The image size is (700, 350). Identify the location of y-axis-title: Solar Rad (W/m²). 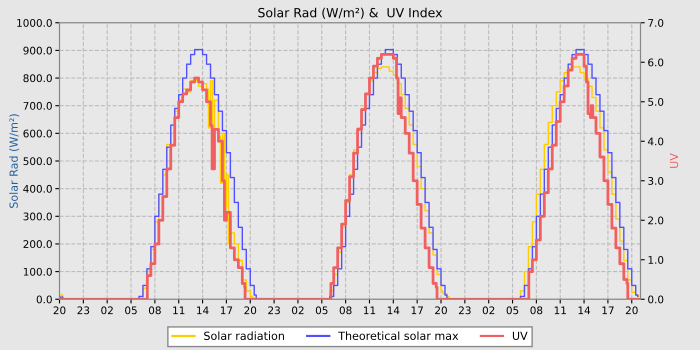
(14, 161).